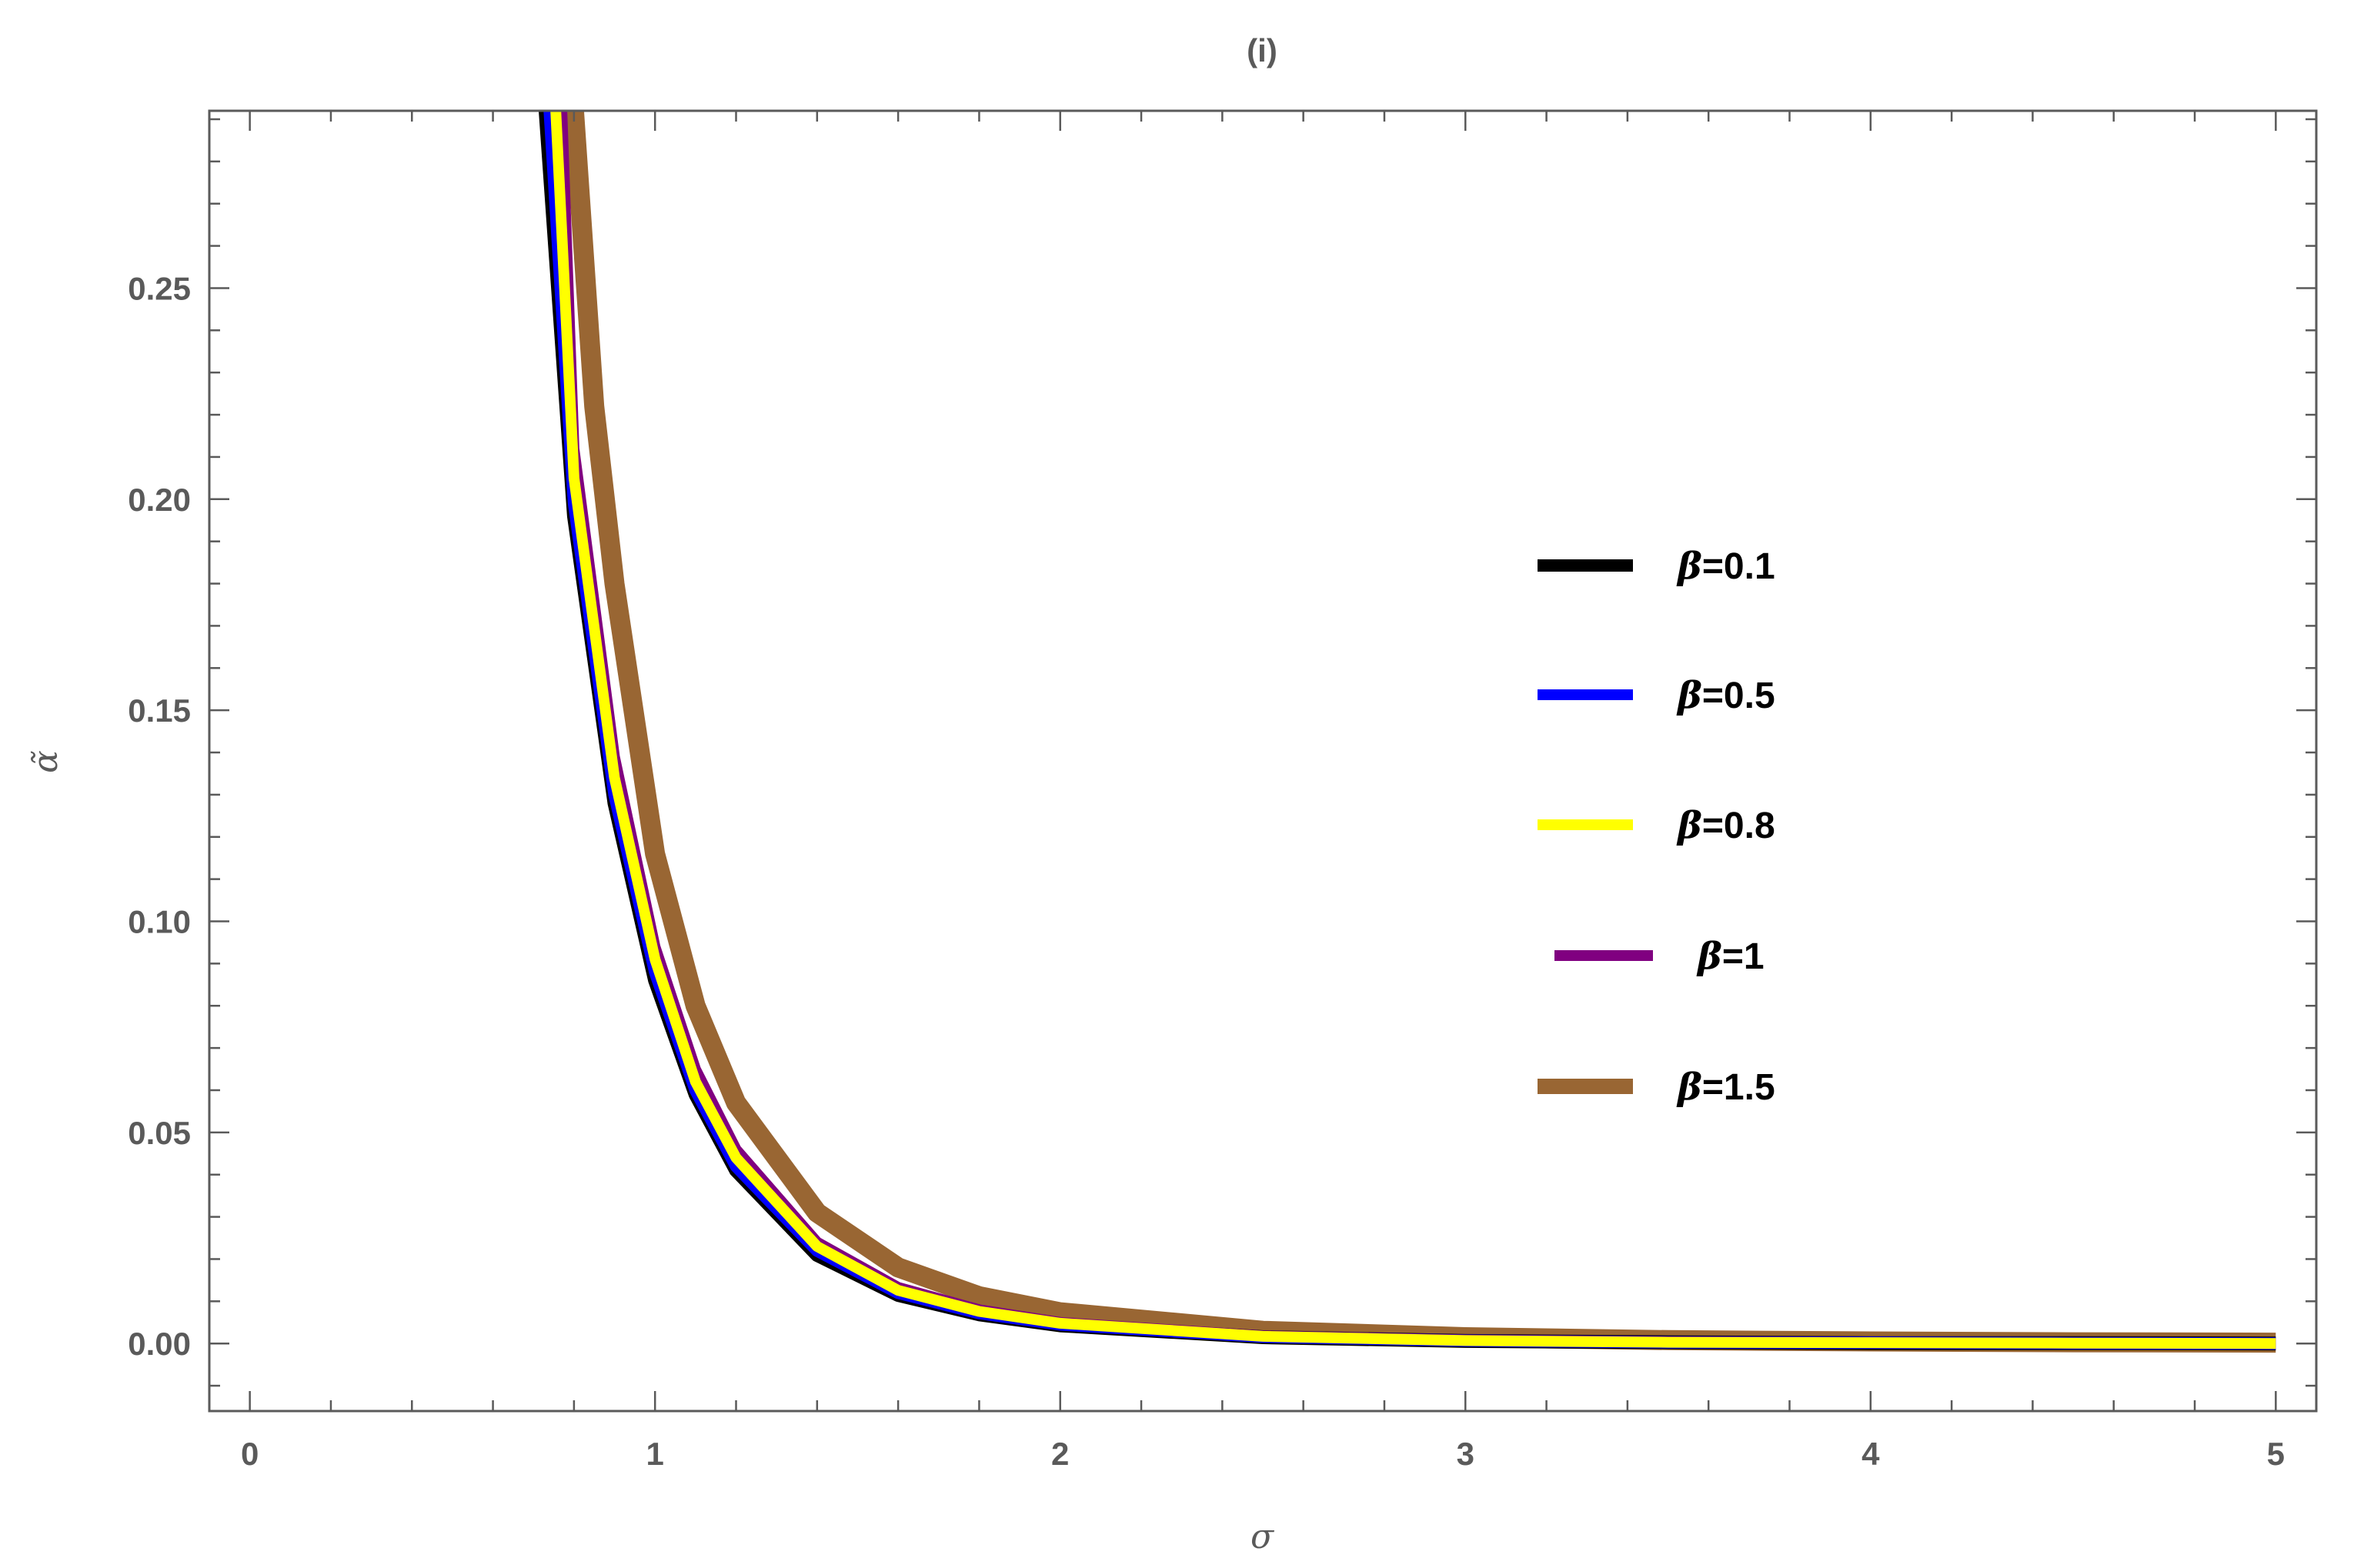 This screenshot has width=2354, height=1568. What do you see at coordinates (159, 710) in the screenshot?
I see `y-tick-label: 0.15` at bounding box center [159, 710].